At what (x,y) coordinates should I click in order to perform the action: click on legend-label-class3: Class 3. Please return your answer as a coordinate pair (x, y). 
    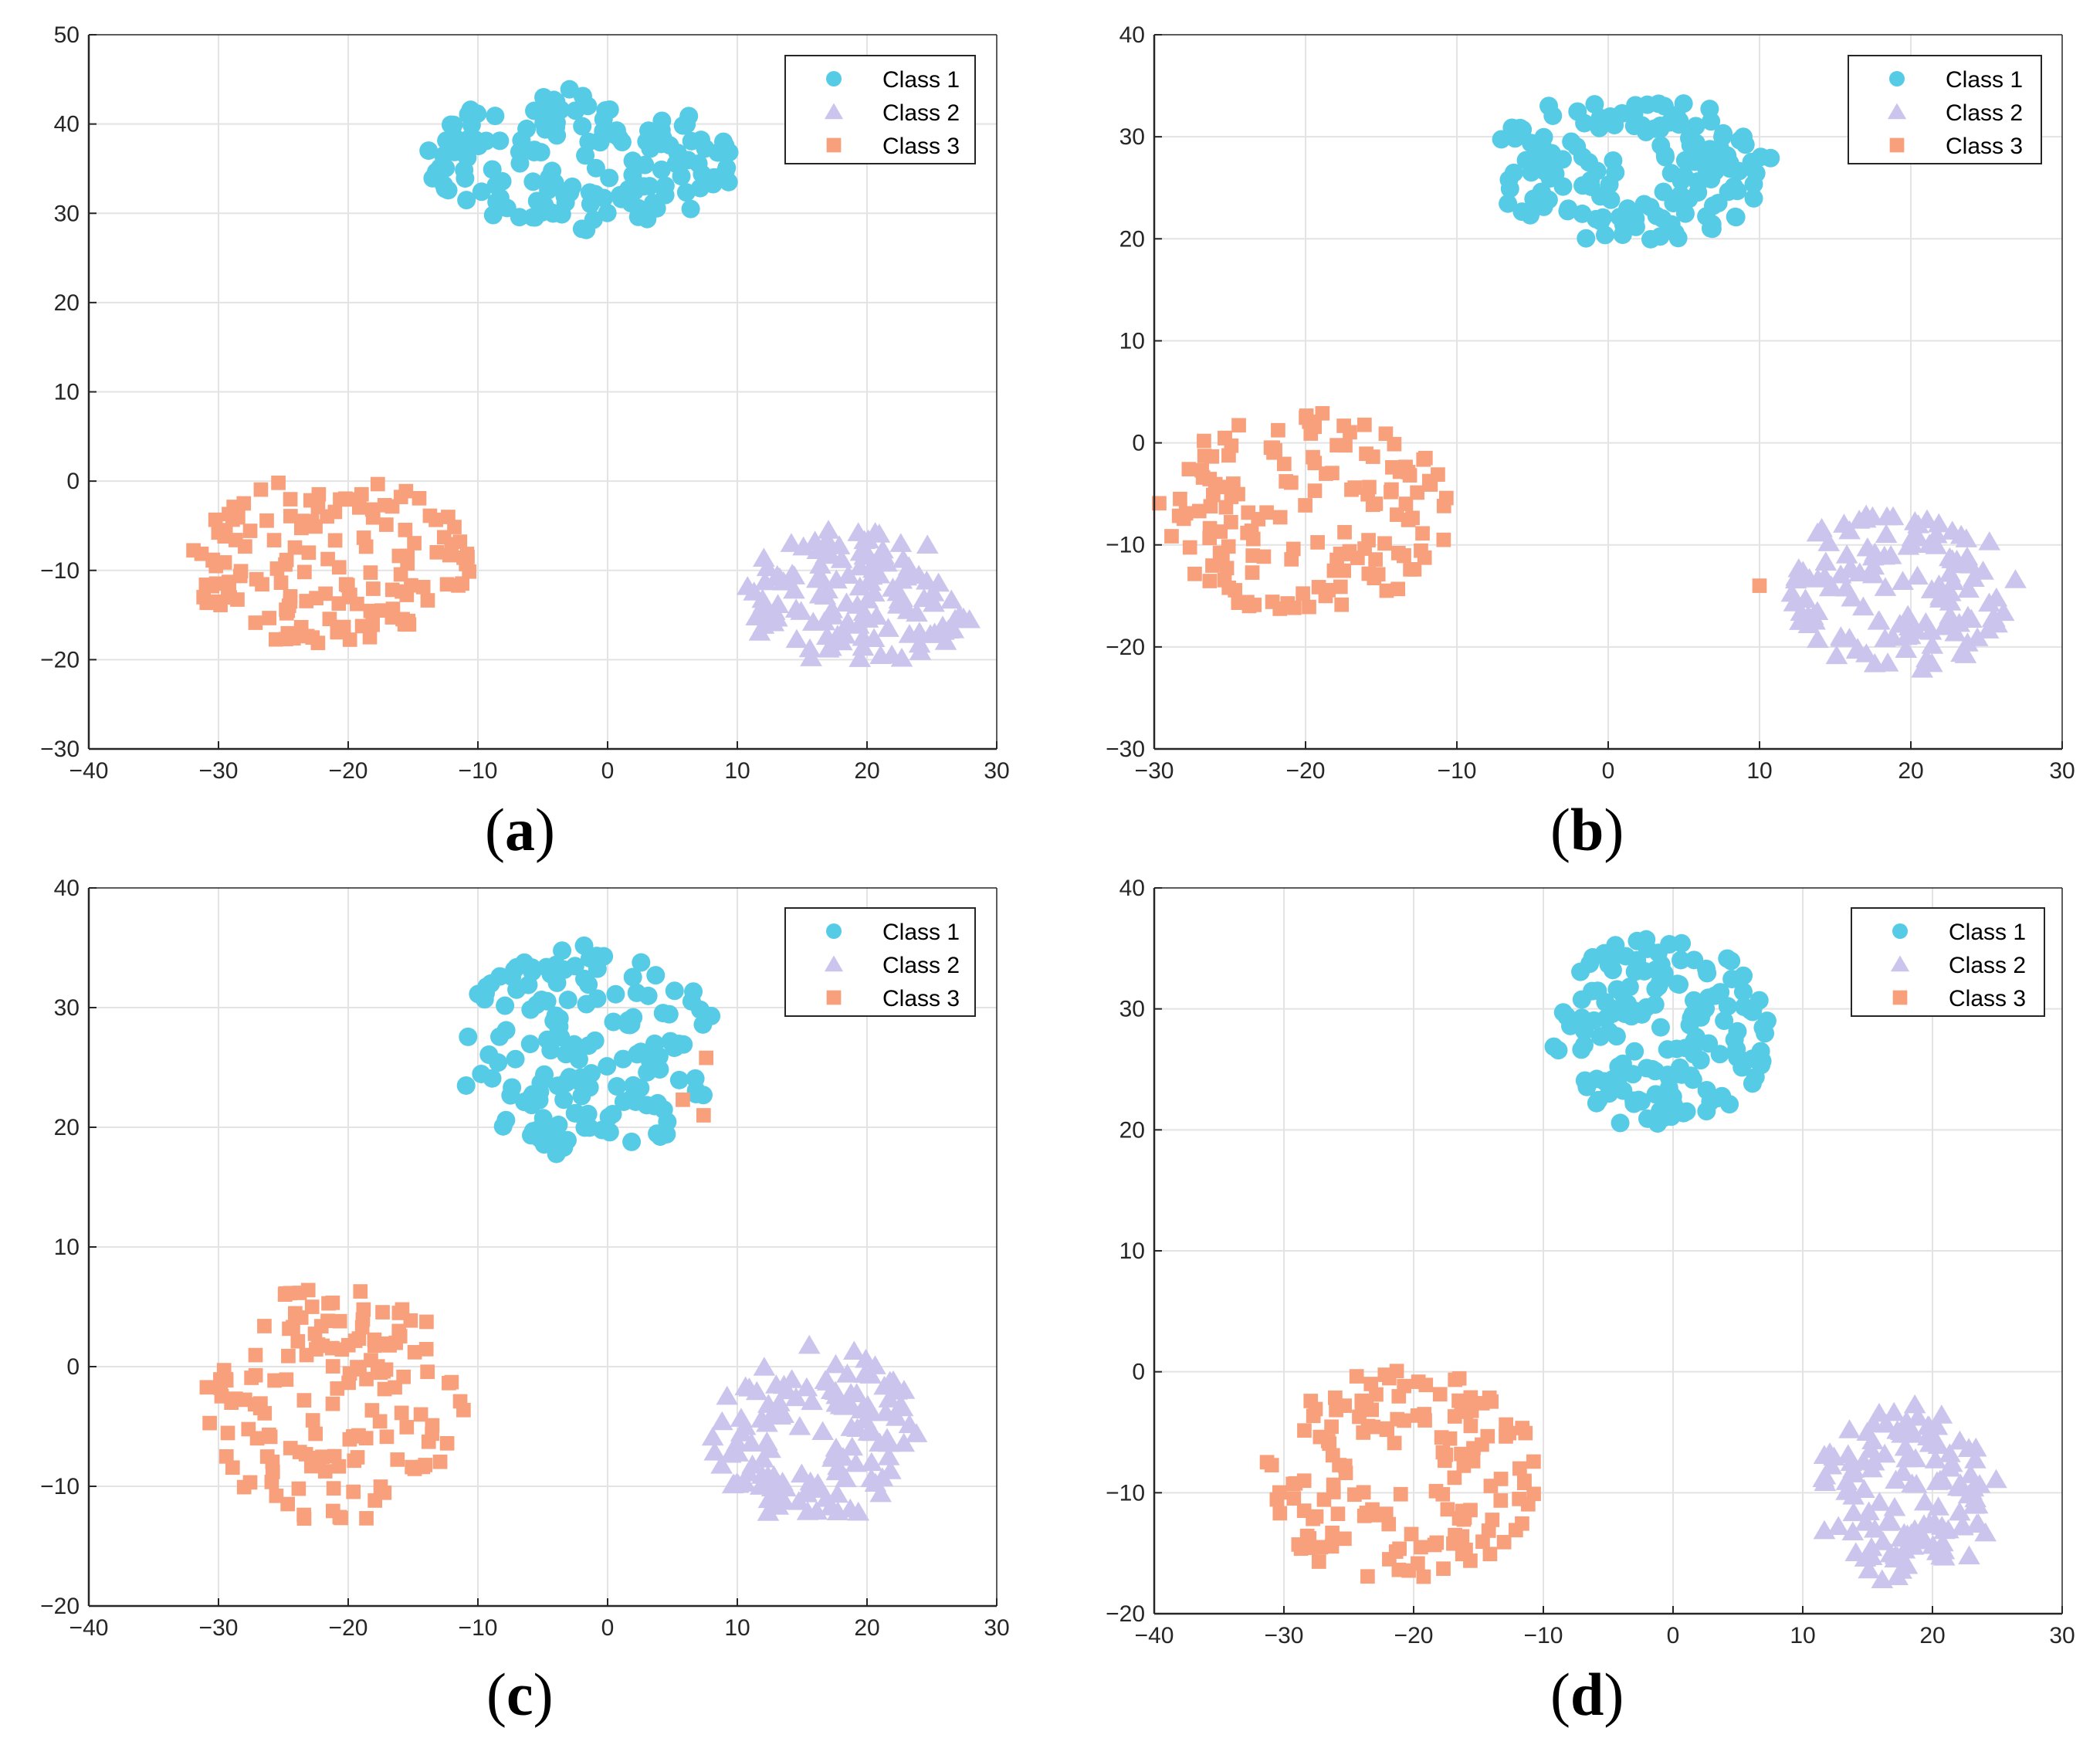
    Looking at the image, I should click on (1985, 146).